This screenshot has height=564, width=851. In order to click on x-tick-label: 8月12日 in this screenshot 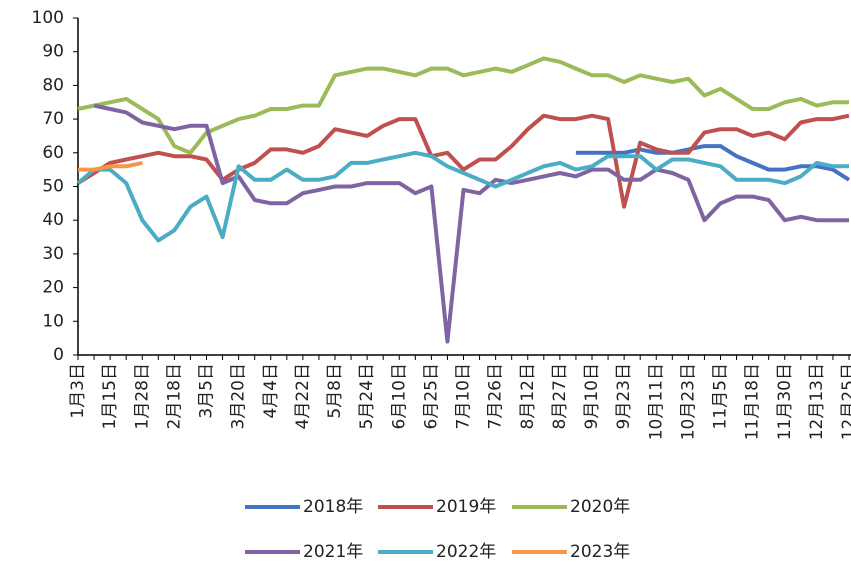, I will do `click(528, 396)`.